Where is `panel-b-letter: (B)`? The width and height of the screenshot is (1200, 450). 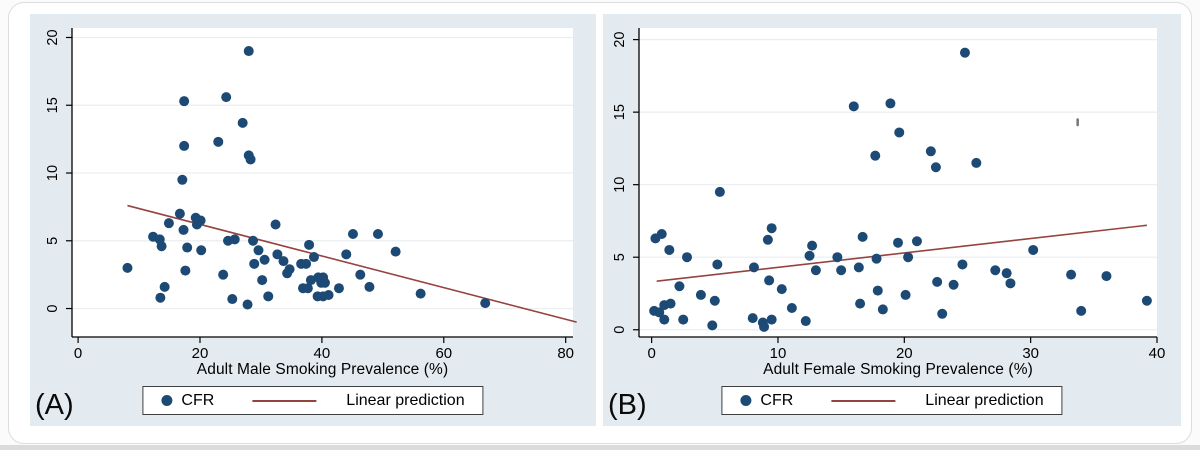
panel-b-letter: (B) is located at coordinates (627, 405).